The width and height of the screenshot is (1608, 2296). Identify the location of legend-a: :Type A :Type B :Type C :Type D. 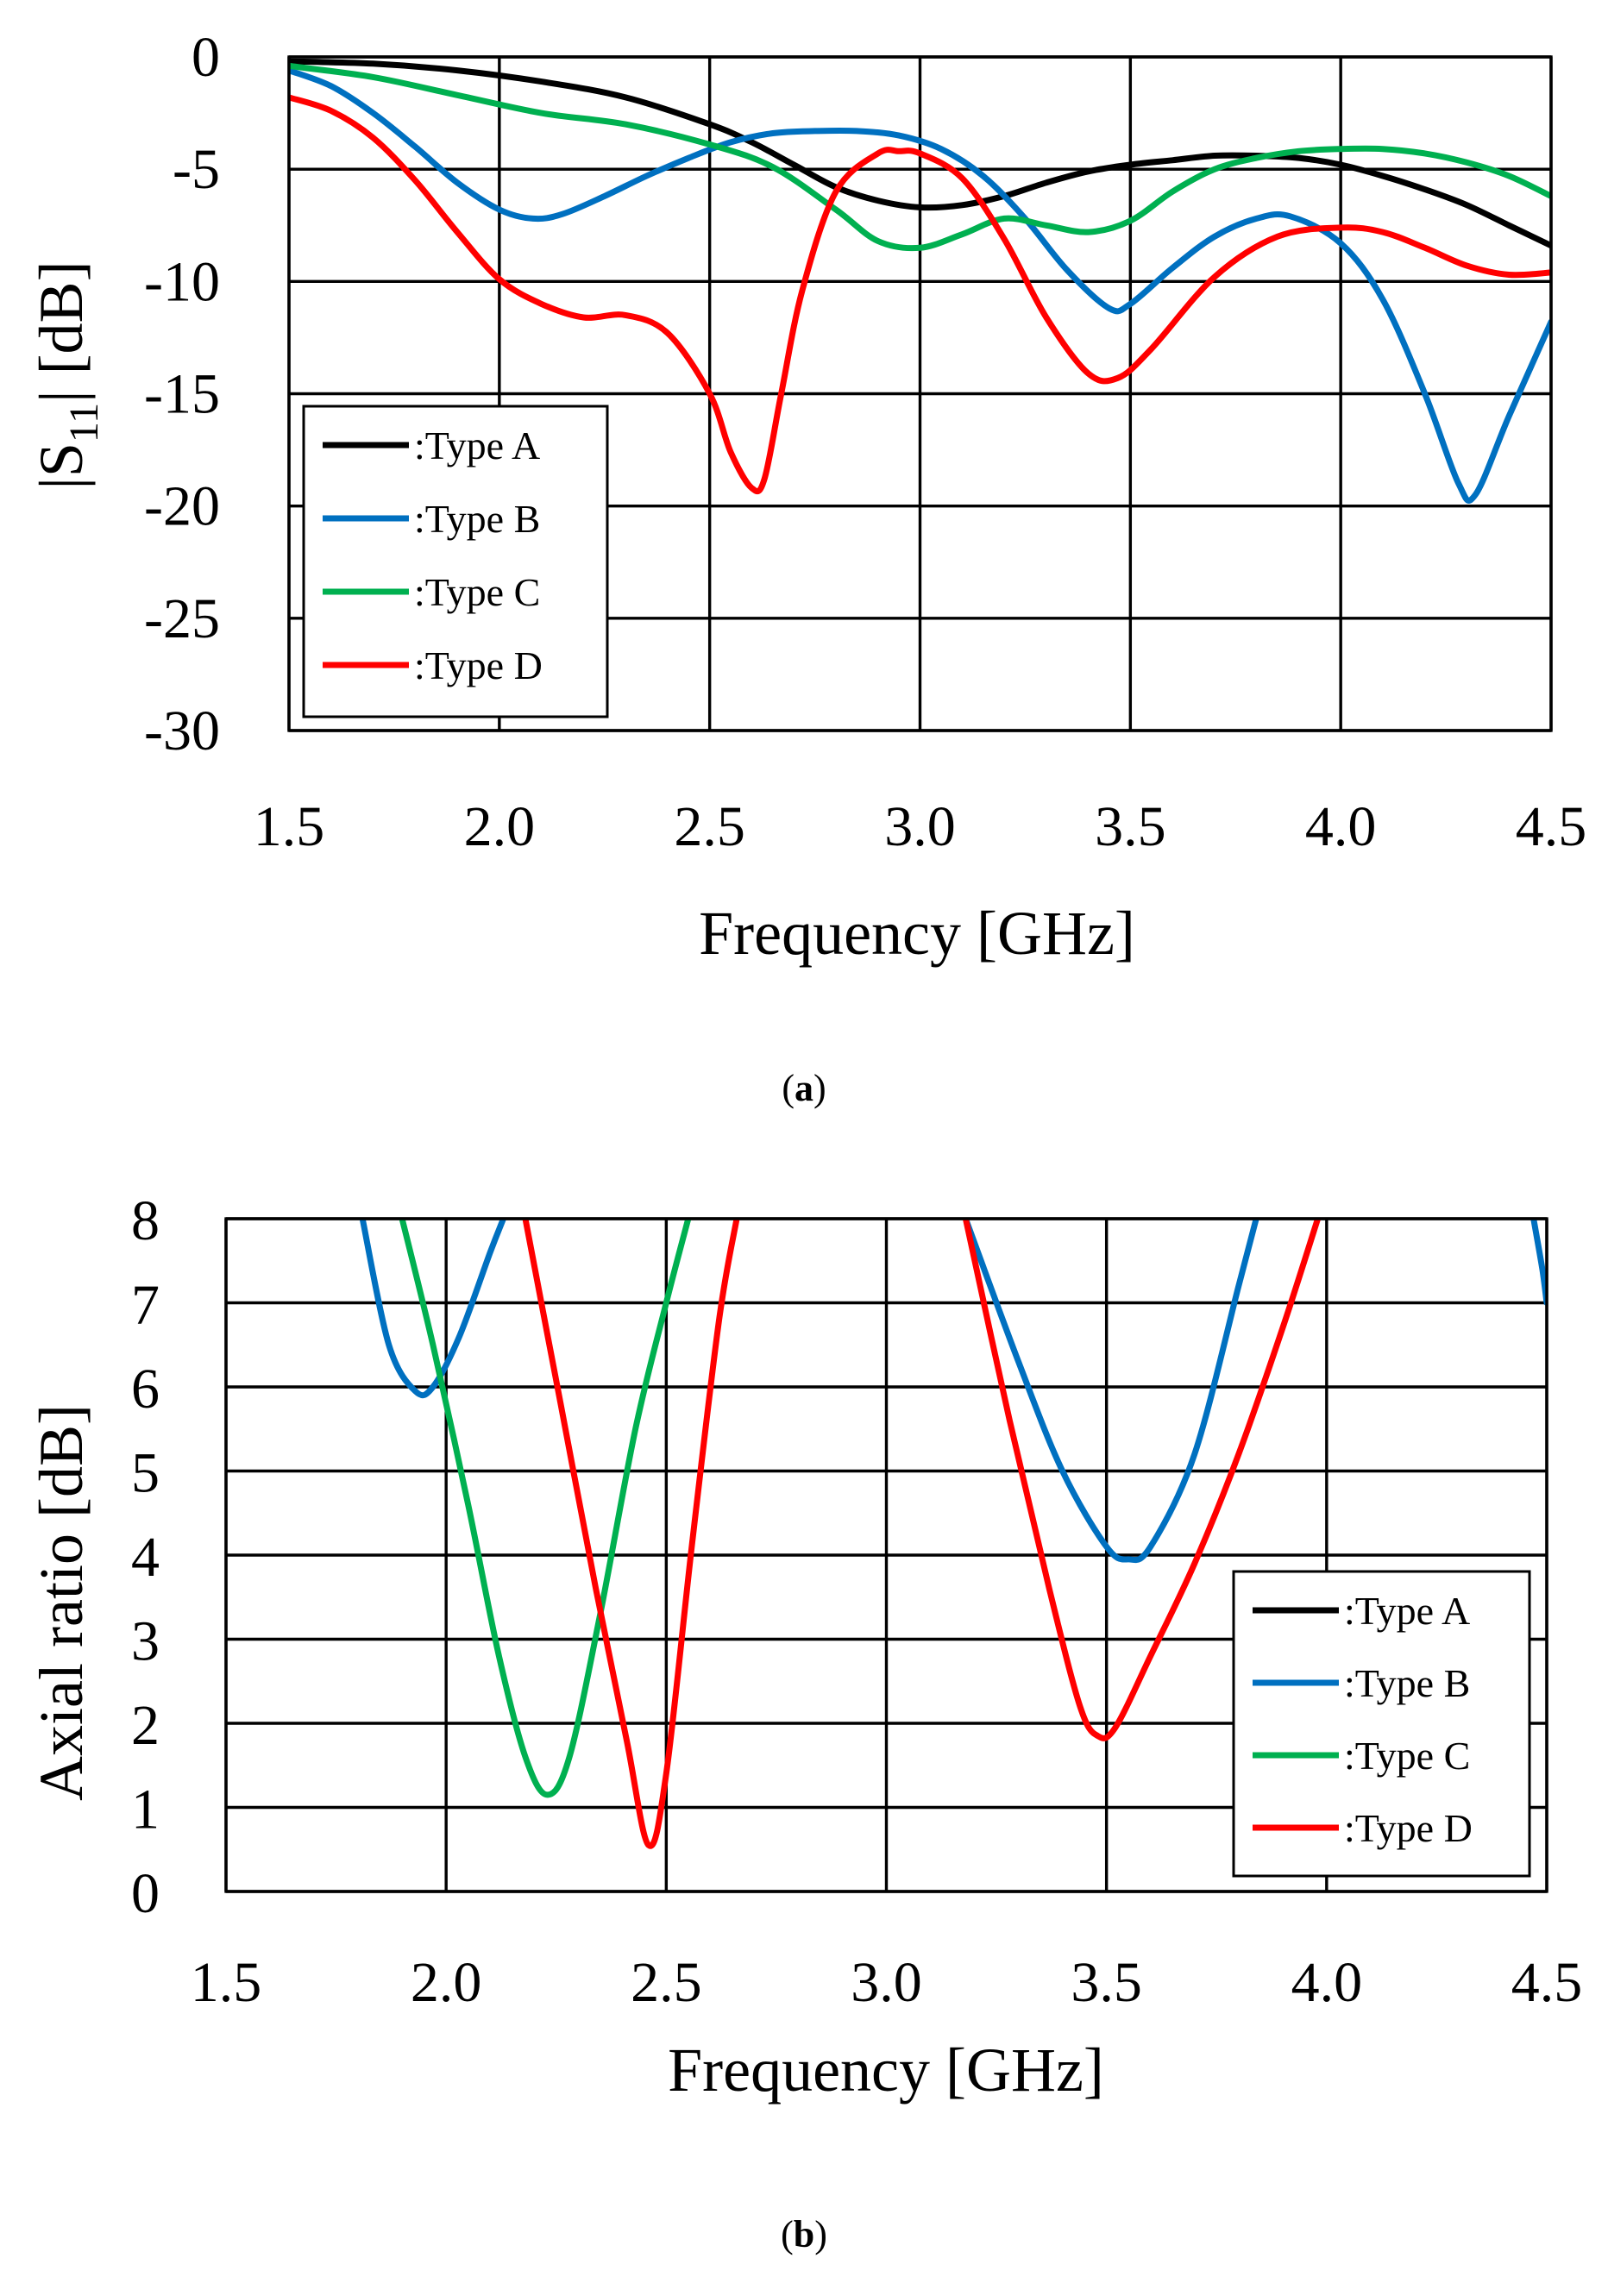
(455, 561).